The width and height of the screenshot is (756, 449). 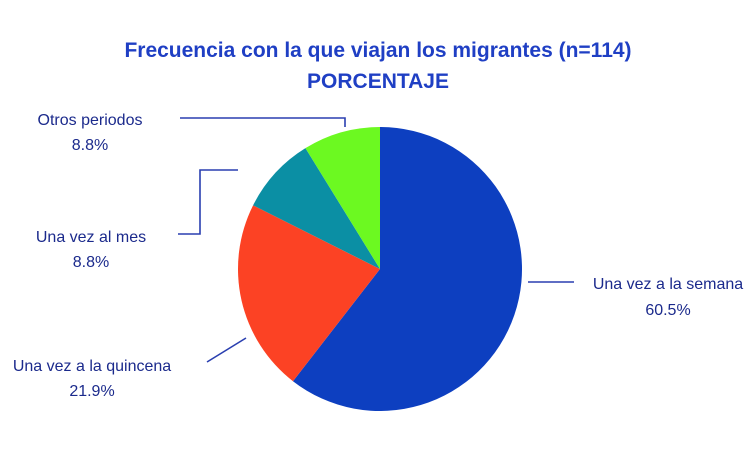 I want to click on slice-label-otros: Otros periodos, so click(x=90, y=120).